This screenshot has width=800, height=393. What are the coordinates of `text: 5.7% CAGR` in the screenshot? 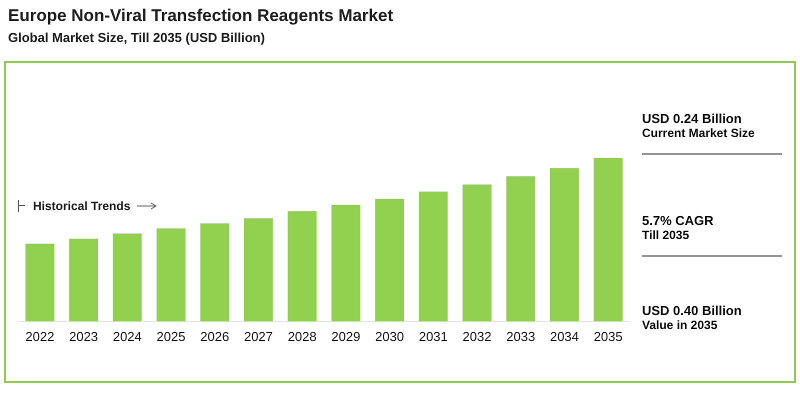 It's located at (678, 220).